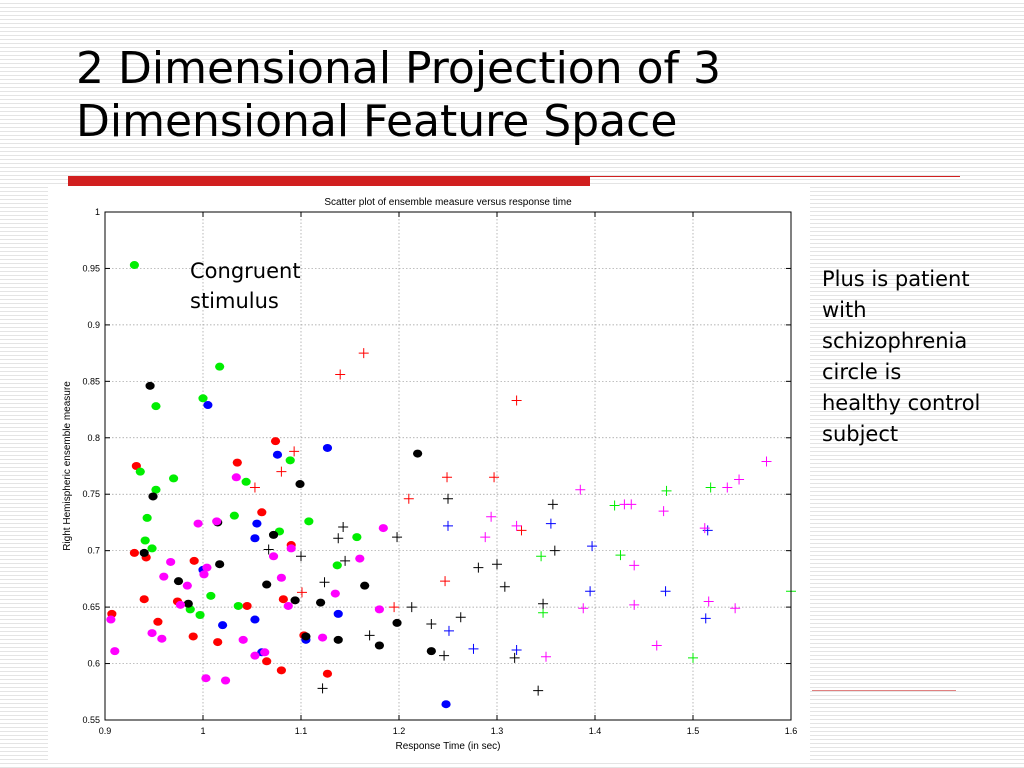 This screenshot has height=768, width=1024. What do you see at coordinates (97, 212) in the screenshot?
I see `y-tick-label: 1` at bounding box center [97, 212].